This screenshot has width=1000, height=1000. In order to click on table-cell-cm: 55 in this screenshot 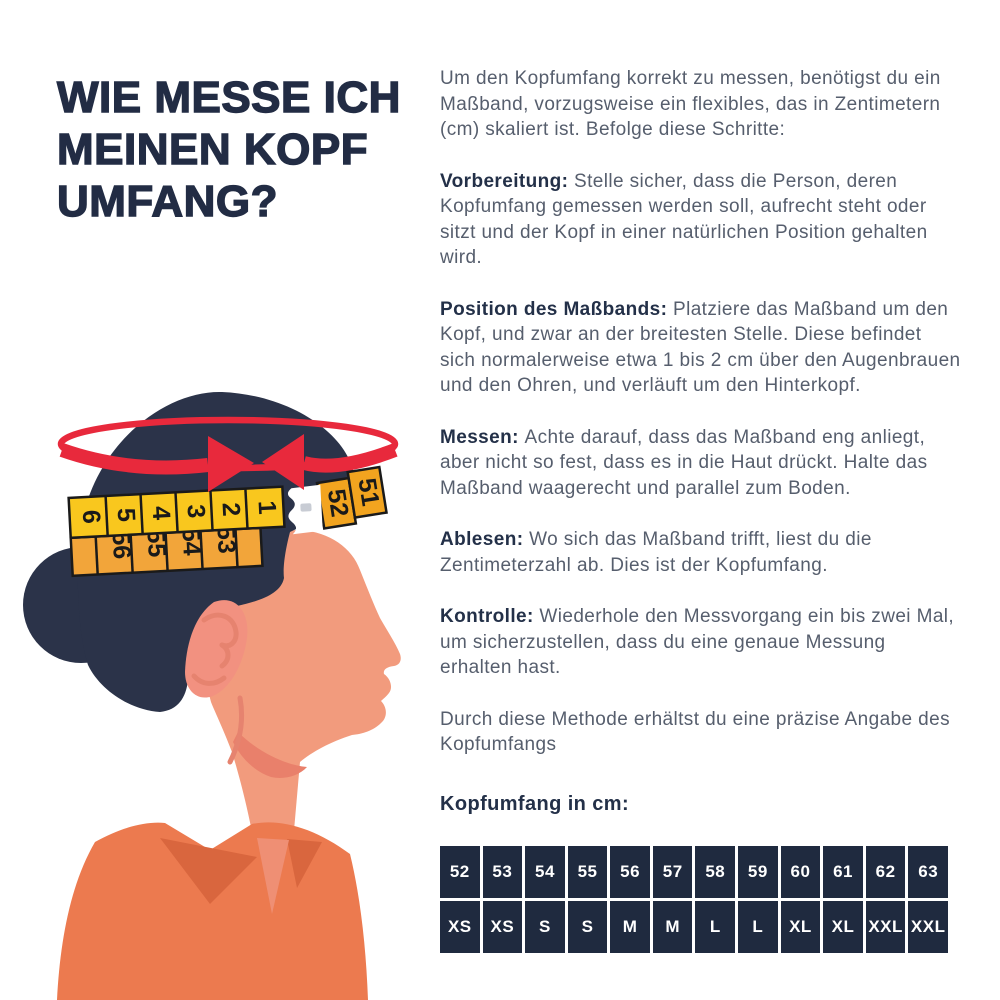, I will do `click(587, 872)`.